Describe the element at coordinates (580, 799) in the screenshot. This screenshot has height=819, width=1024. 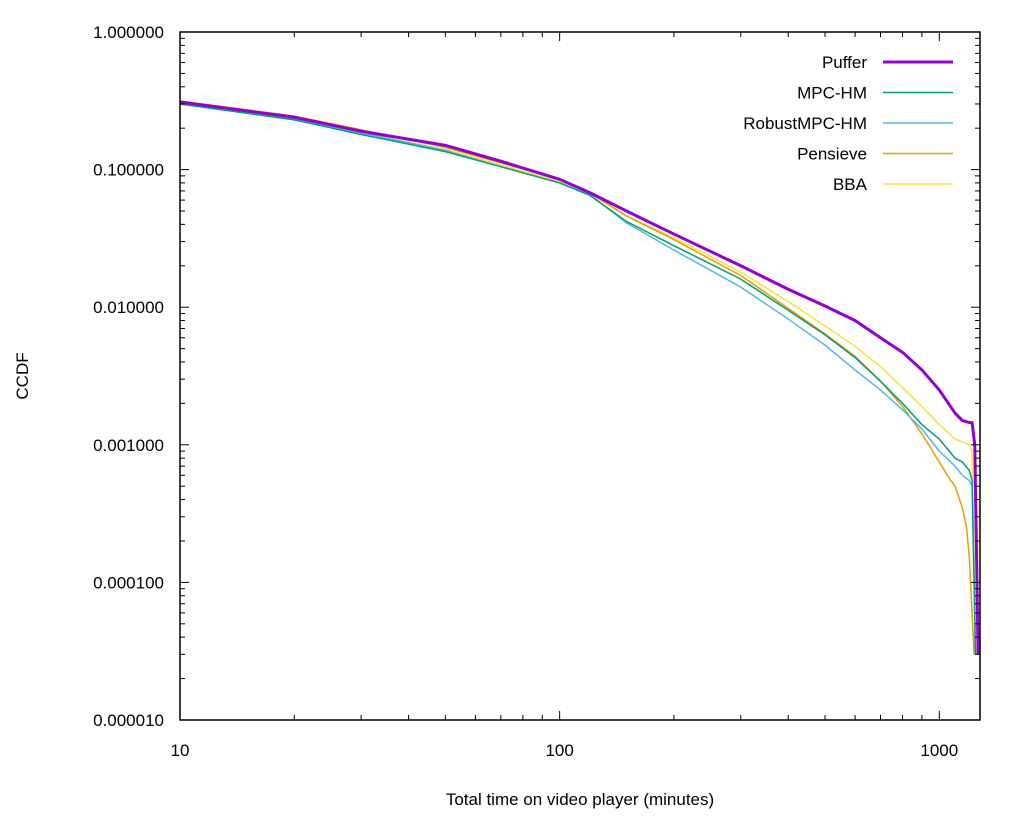
I see `x-axis-title: Total time on video player (minutes)` at that location.